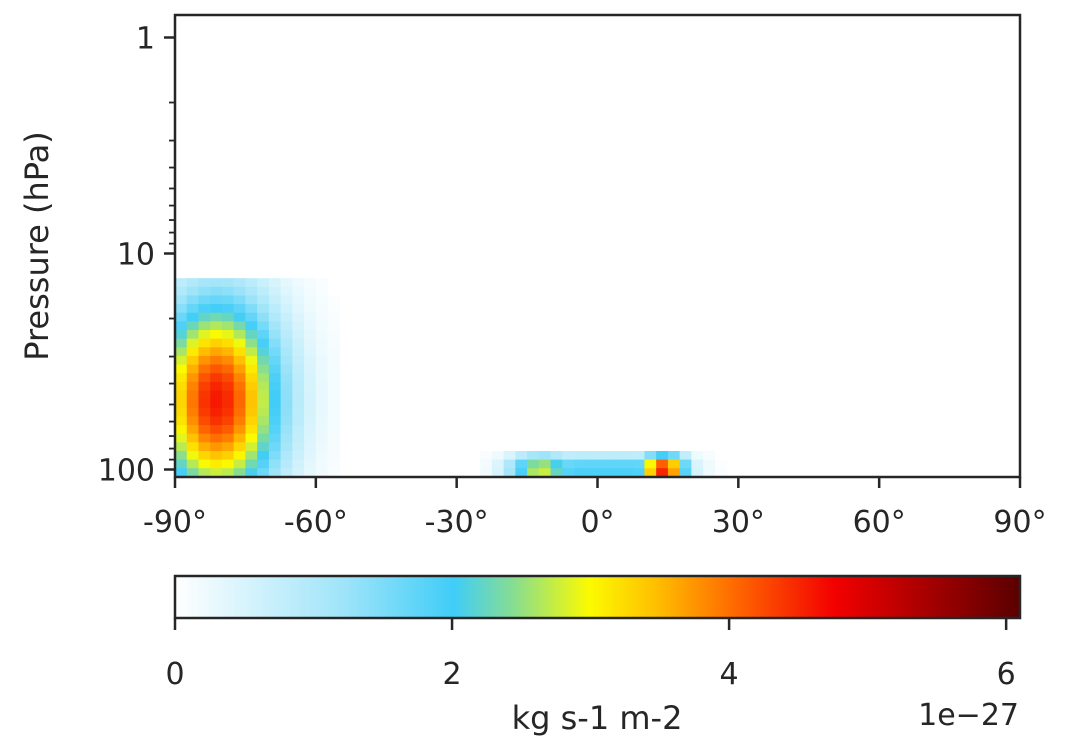  What do you see at coordinates (136, 255) in the screenshot?
I see `y-tick-label: 10` at bounding box center [136, 255].